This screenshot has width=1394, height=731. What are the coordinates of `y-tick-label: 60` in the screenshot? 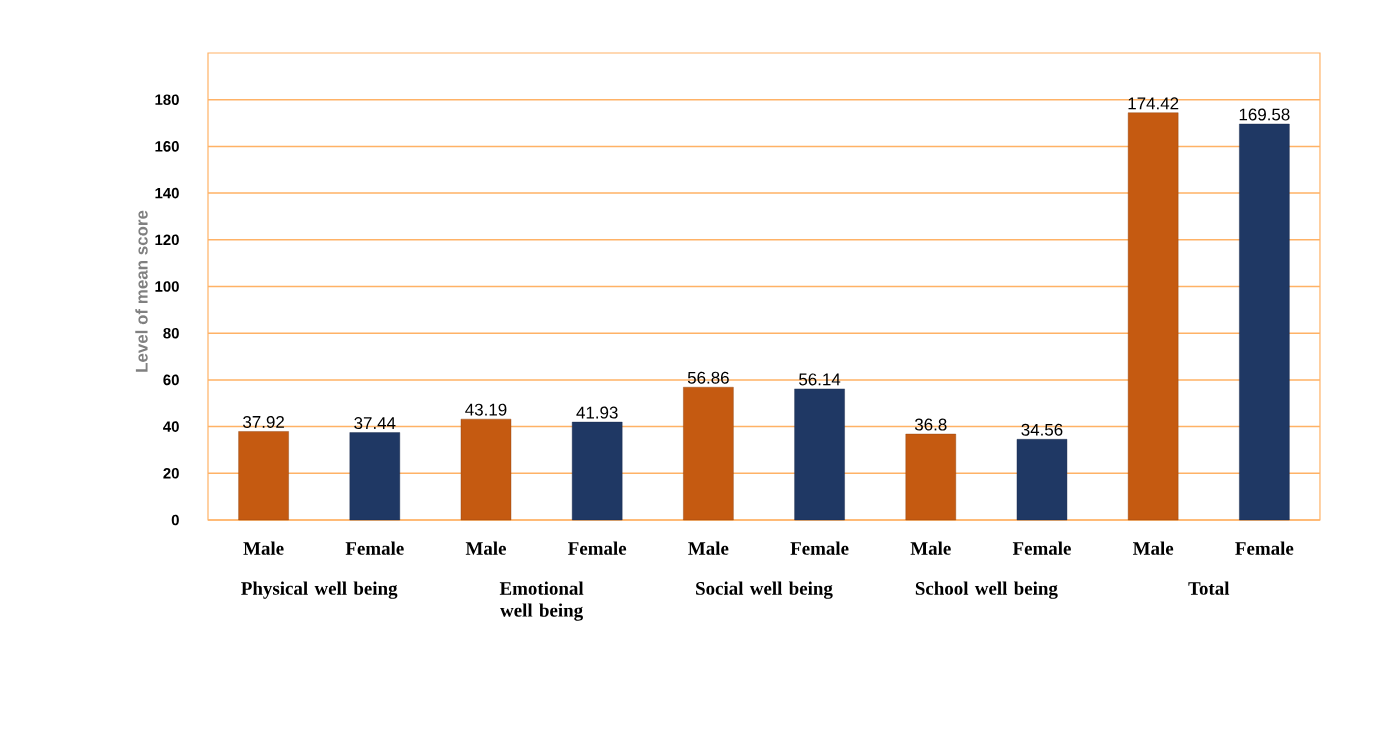 It's located at (171, 380).